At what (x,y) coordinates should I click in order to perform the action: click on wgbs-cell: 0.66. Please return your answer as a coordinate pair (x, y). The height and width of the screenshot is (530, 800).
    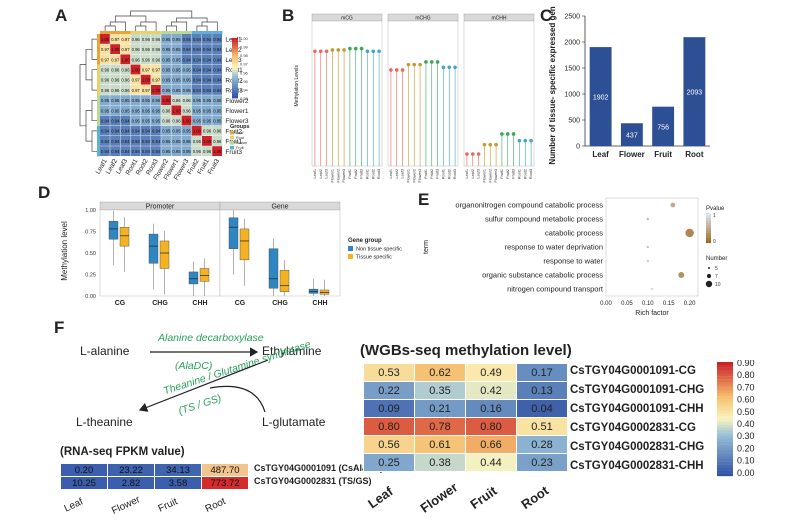
    Looking at the image, I should click on (491, 444).